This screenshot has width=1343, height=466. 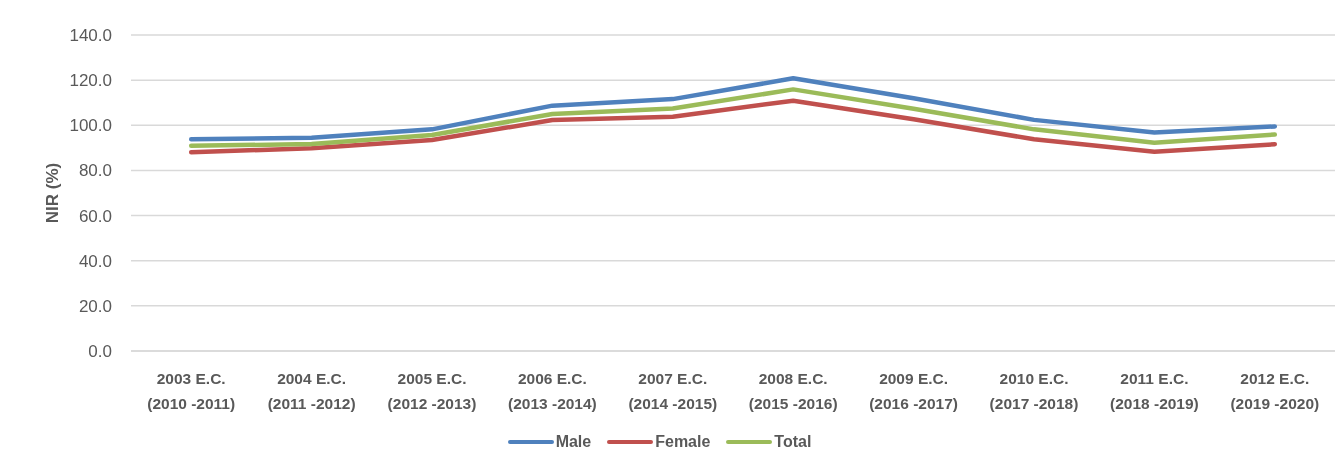 What do you see at coordinates (95, 216) in the screenshot?
I see `y-tick-label: 60.0` at bounding box center [95, 216].